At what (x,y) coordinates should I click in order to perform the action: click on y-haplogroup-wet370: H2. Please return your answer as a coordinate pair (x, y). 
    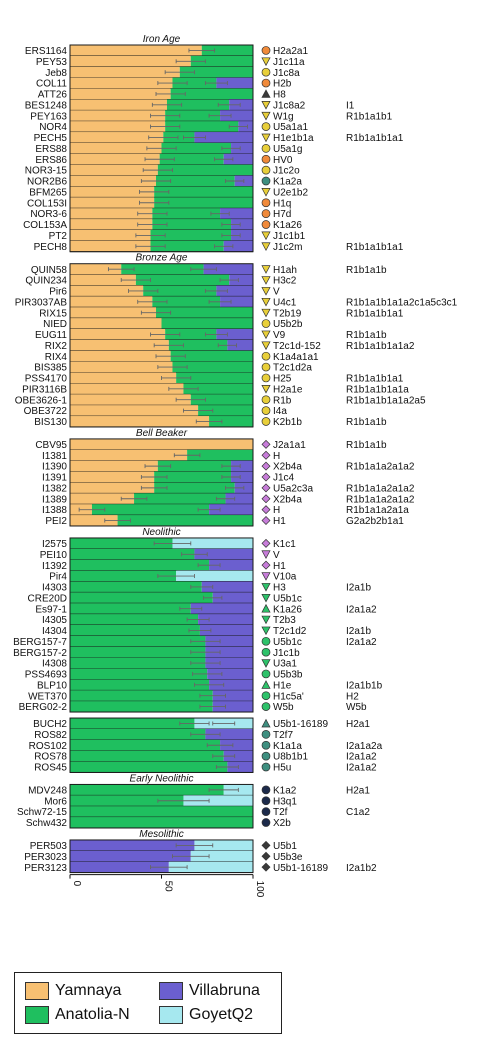
    Looking at the image, I should click on (352, 696).